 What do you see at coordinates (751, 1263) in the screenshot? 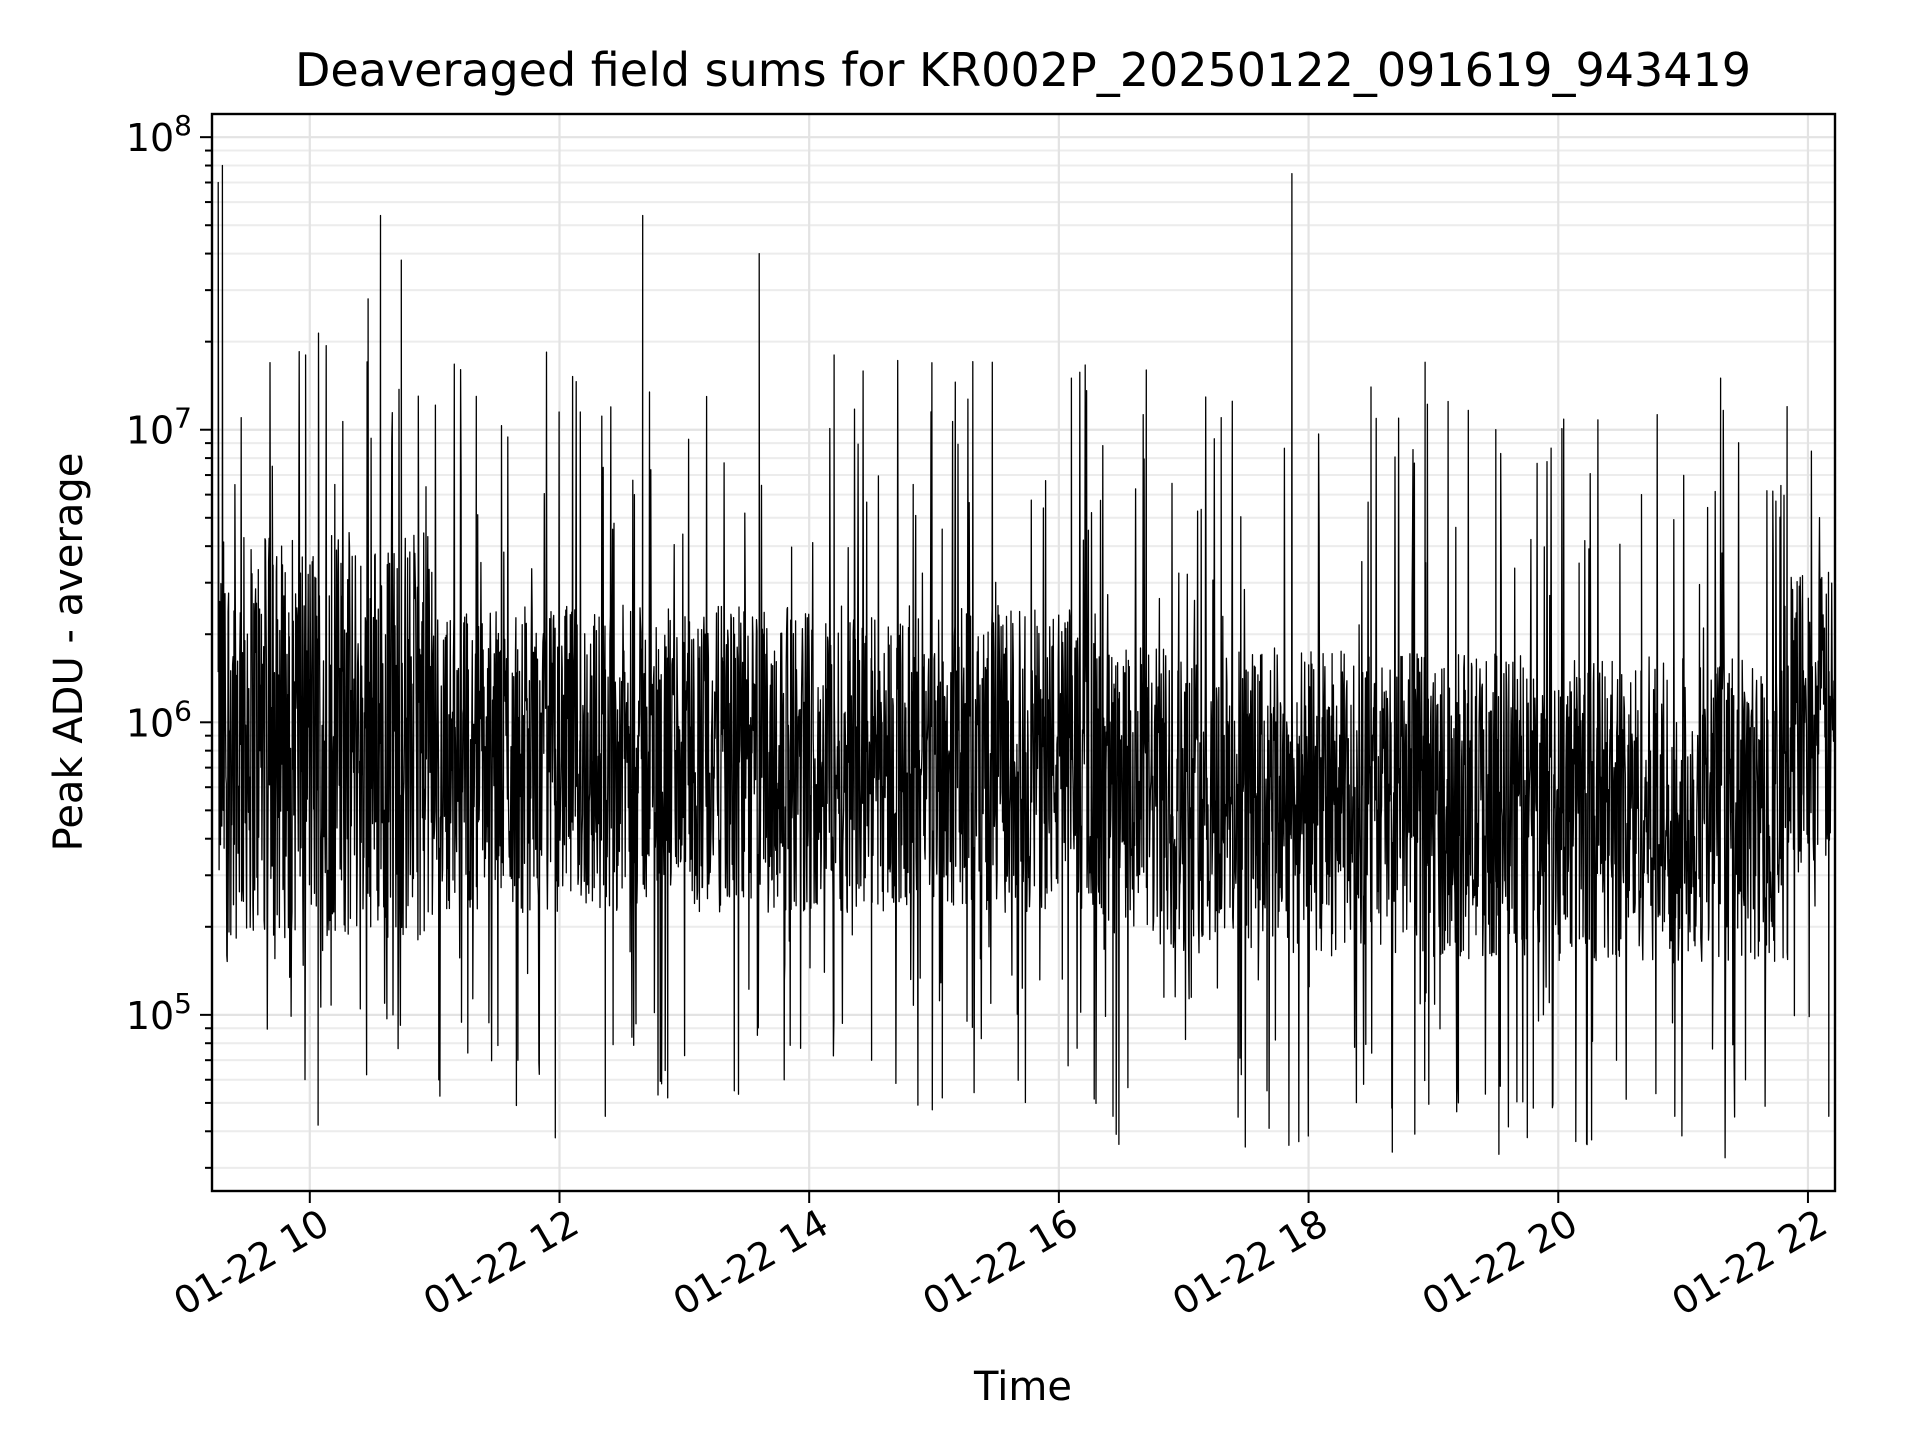
I see `x-tick-label: 01-22 14` at bounding box center [751, 1263].